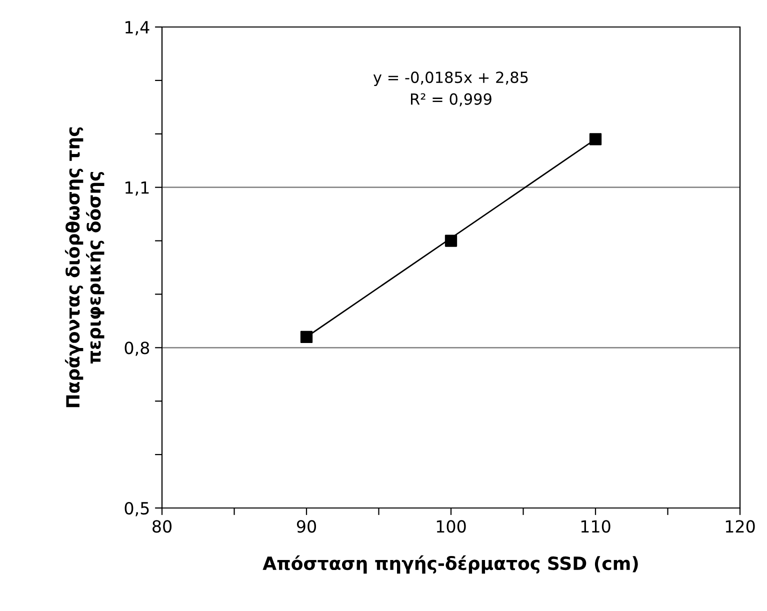 The height and width of the screenshot is (611, 767). I want to click on x-tick-label: 80, so click(162, 526).